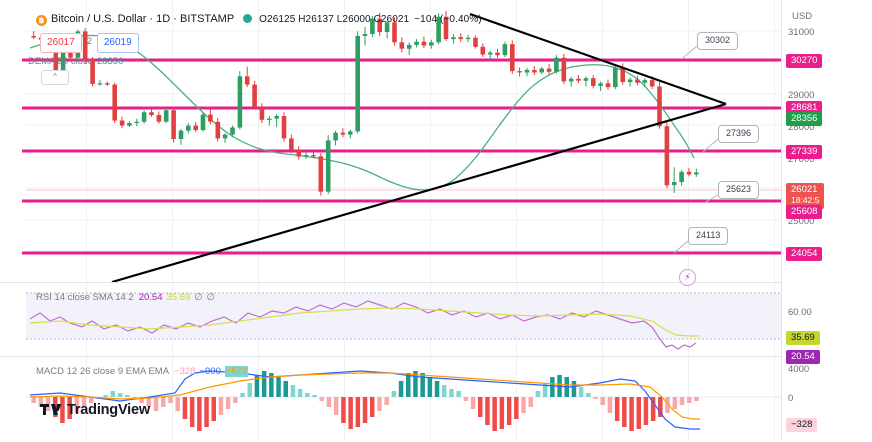  I want to click on price-badge-last: 26021 18:42:5, so click(805, 196).